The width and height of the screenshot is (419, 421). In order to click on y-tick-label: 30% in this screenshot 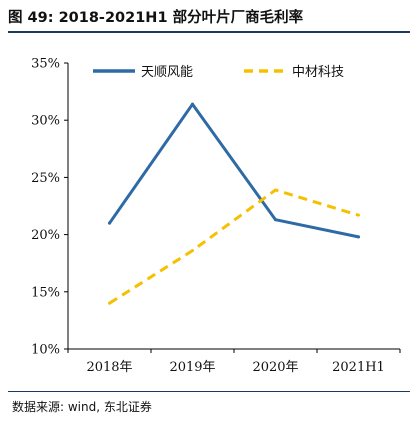, I will do `click(45, 121)`.